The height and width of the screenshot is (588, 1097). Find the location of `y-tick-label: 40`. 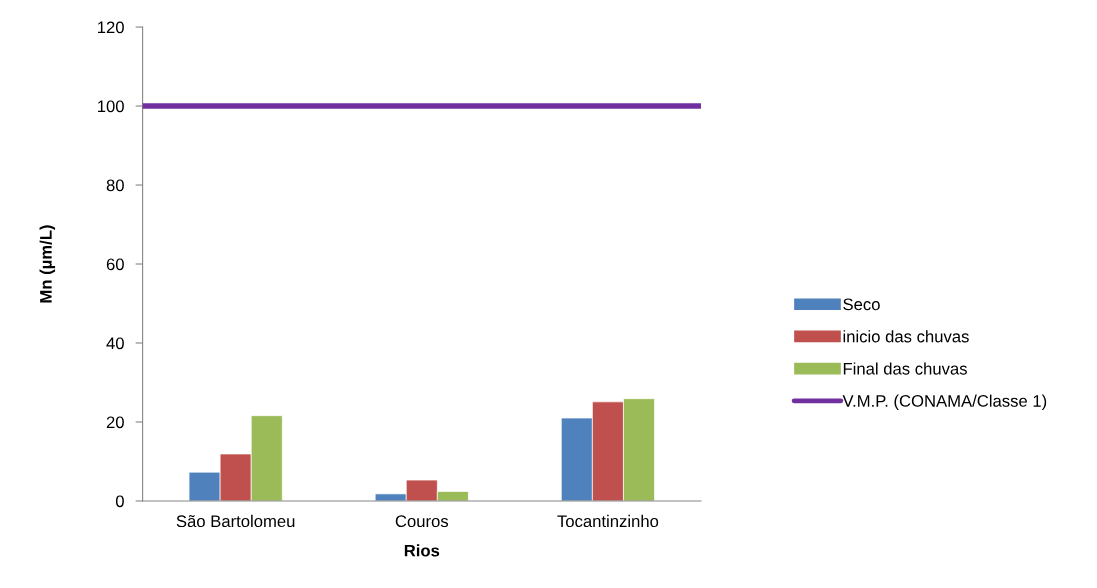

y-tick-label: 40 is located at coordinates (115, 343).